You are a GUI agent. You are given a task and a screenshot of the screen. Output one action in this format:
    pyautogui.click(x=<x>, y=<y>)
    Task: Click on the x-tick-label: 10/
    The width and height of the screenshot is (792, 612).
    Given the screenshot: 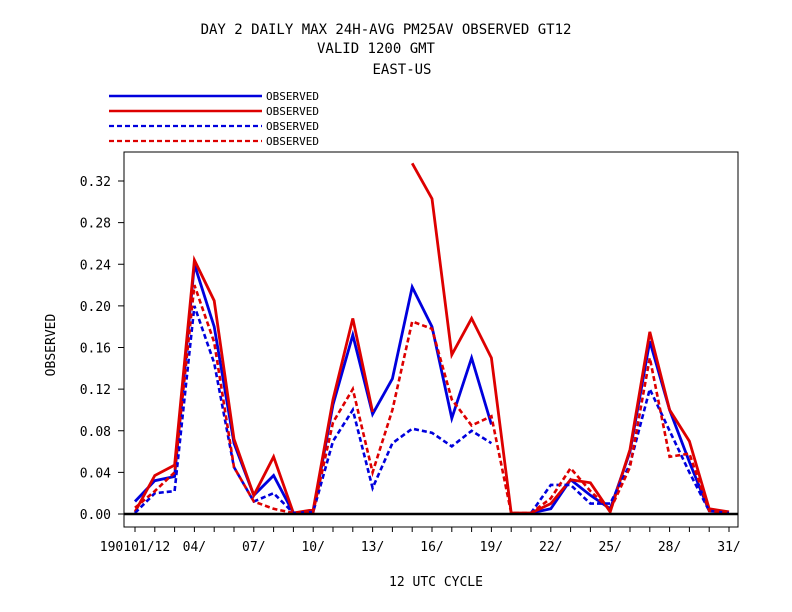 What is the action you would take?
    pyautogui.click(x=312, y=547)
    